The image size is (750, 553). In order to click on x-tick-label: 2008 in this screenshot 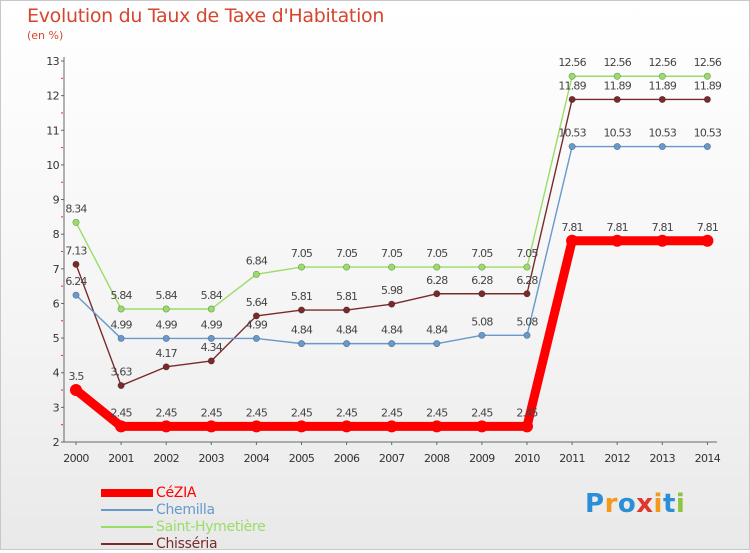, I will do `click(437, 458)`.